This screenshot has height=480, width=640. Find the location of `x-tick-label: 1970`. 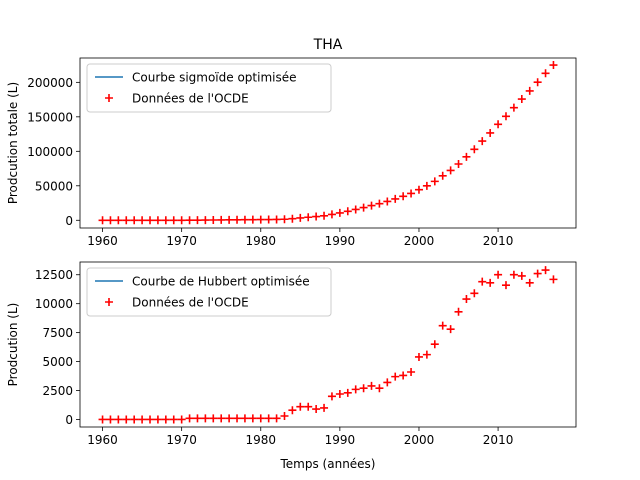

x-tick-label: 1970 is located at coordinates (181, 241).